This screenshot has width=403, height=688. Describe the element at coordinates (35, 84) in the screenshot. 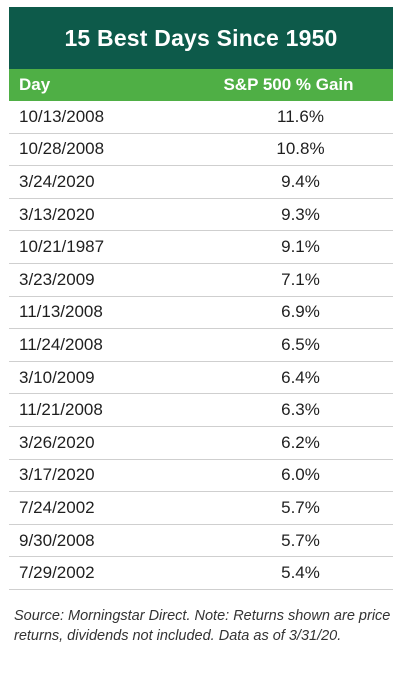

I see `day-column-header: Day` at that location.